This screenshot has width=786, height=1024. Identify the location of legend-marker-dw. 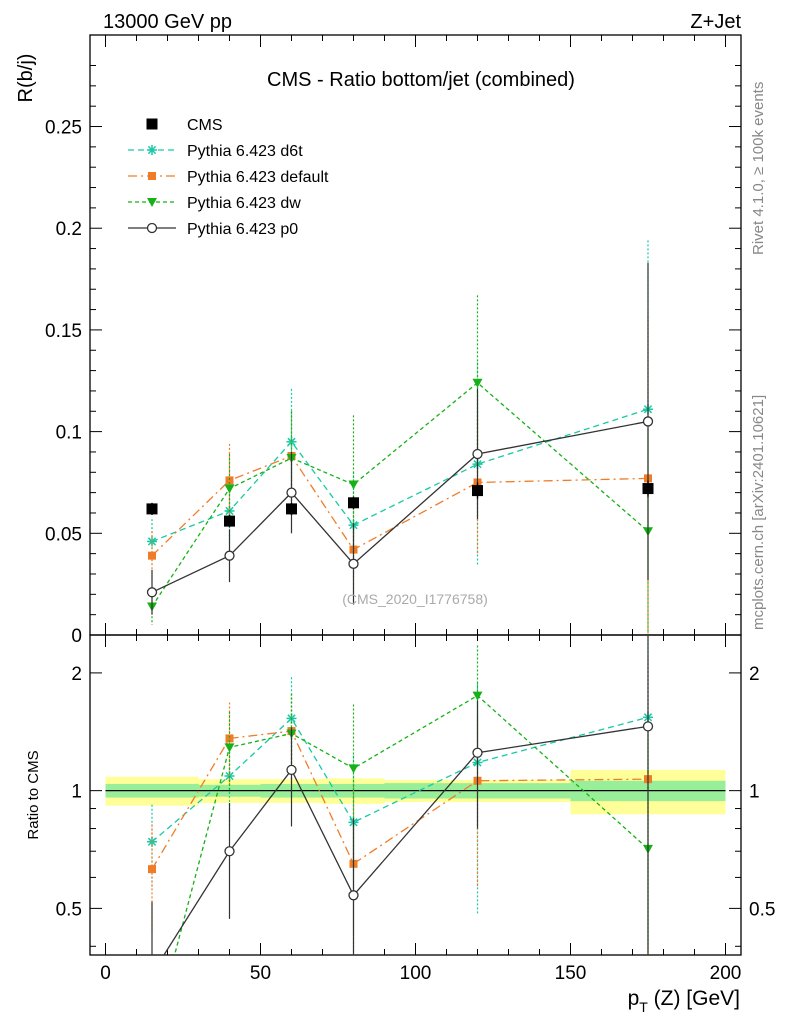
(152, 202).